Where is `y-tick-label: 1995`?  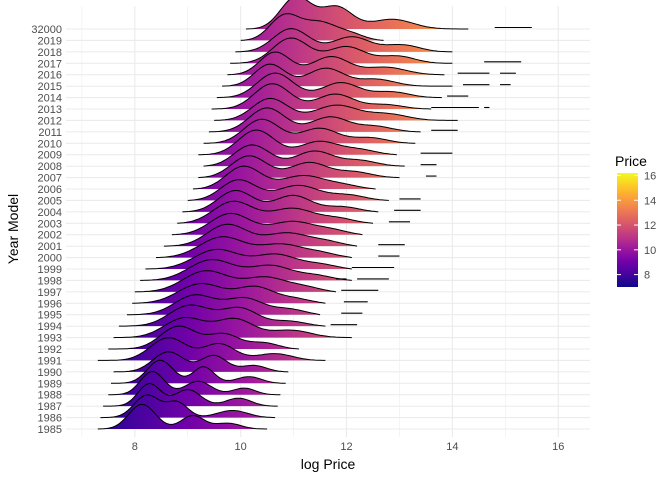 y-tick-label: 1995 is located at coordinates (50, 316).